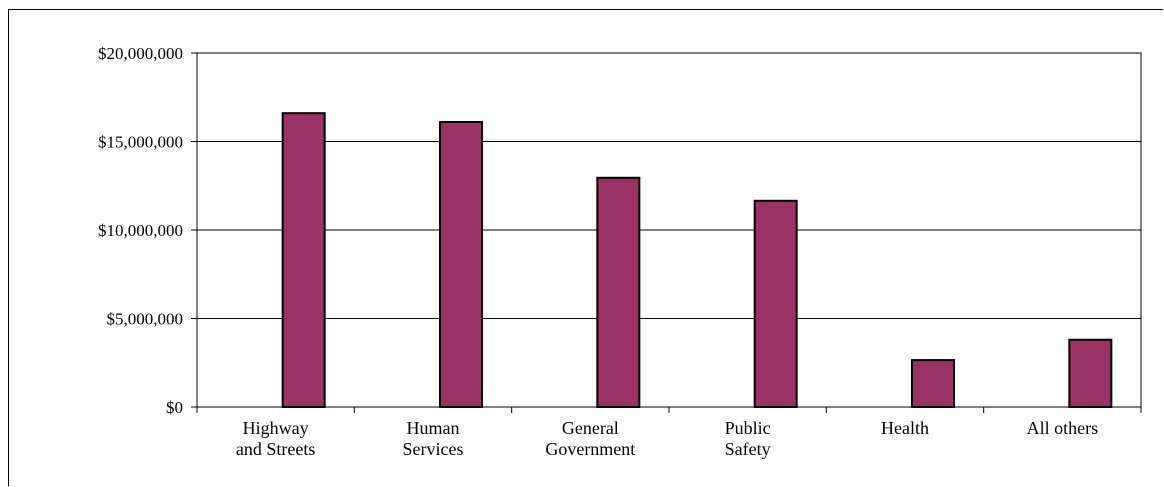 This screenshot has width=1164, height=487. I want to click on y-tick-label: $20,000,000, so click(140, 53).